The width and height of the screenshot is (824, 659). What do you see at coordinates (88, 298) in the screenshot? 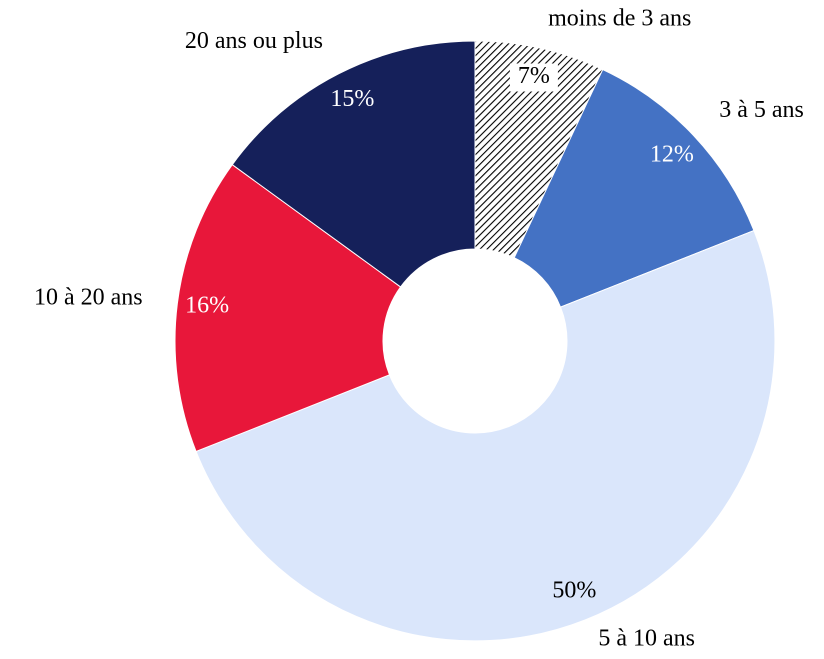
I see `category-label: 10 à 20 ans` at bounding box center [88, 298].